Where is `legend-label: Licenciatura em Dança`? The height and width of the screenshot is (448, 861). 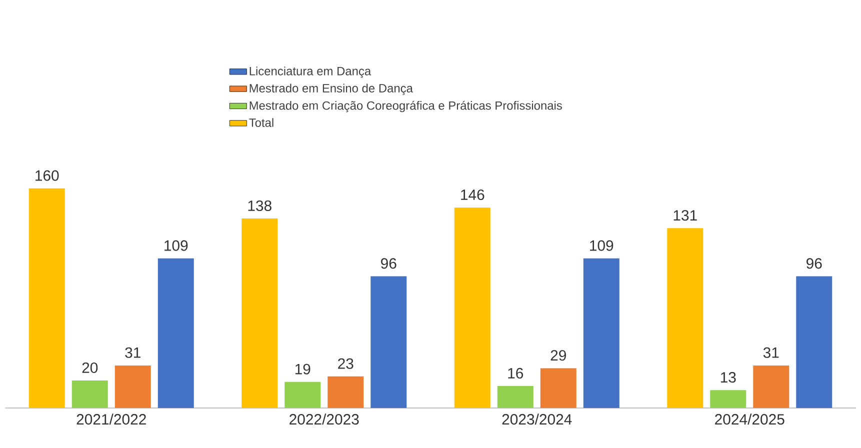 legend-label: Licenciatura em Dança is located at coordinates (311, 72).